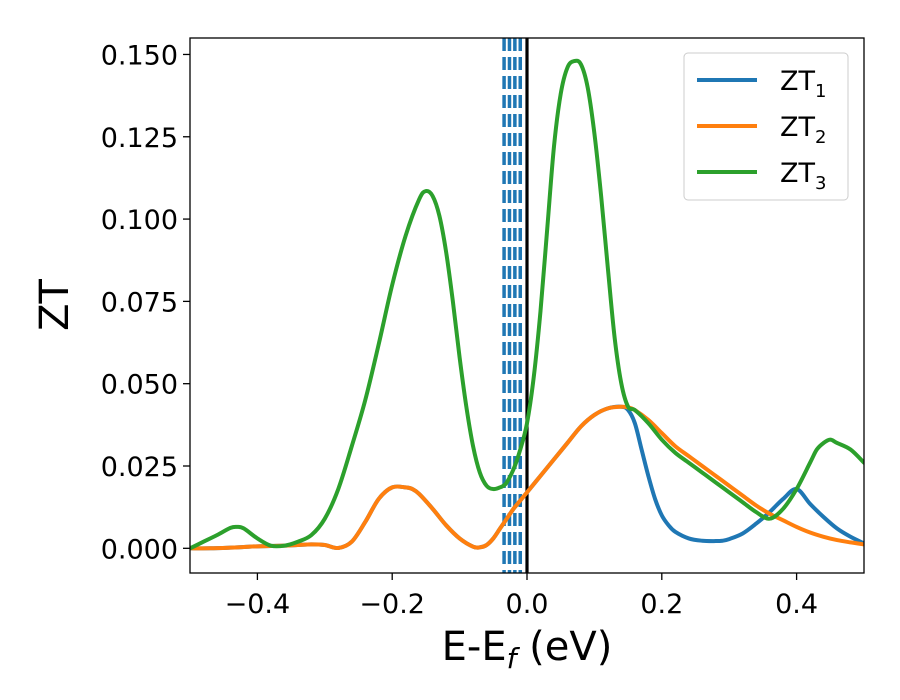 This screenshot has width=900, height=700. I want to click on x-axis-title: E-Ef (eV), so click(527, 649).